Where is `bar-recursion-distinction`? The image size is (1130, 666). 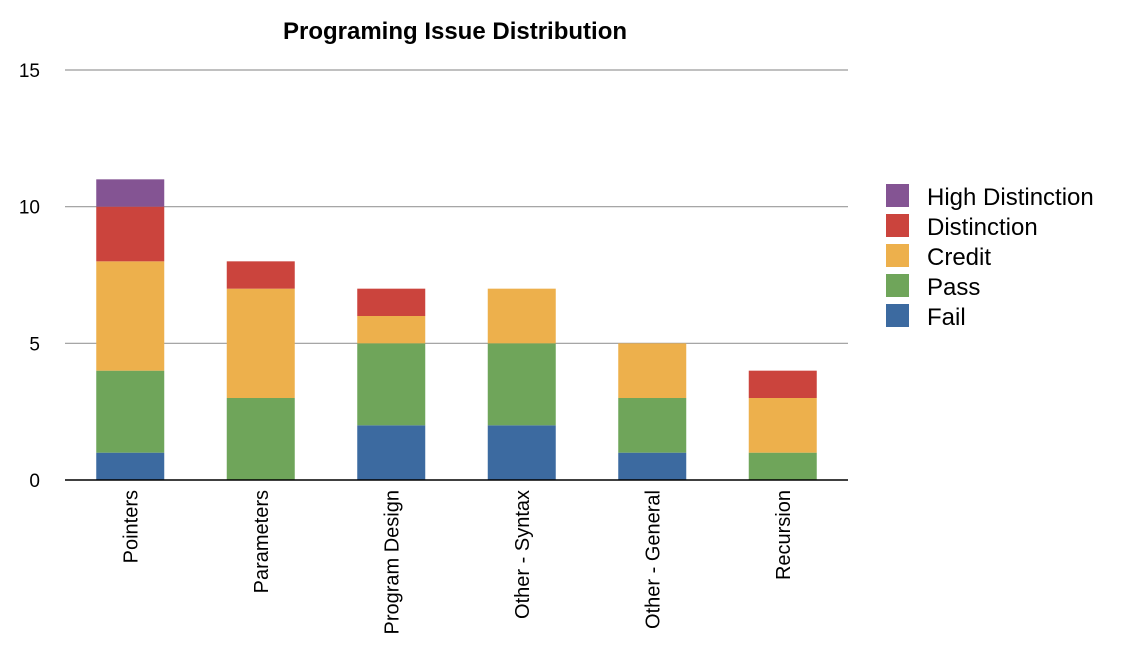 bar-recursion-distinction is located at coordinates (782, 384).